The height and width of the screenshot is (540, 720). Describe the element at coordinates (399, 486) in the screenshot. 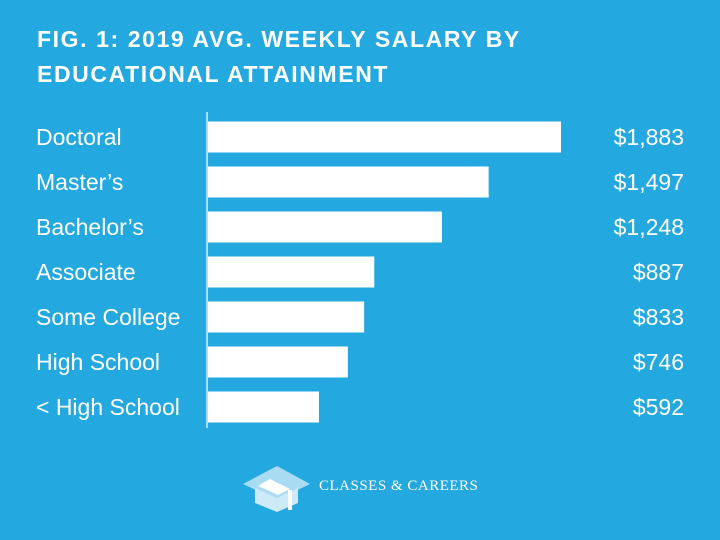

I see `brand-logo-text: CLASSES & CAREERS` at that location.